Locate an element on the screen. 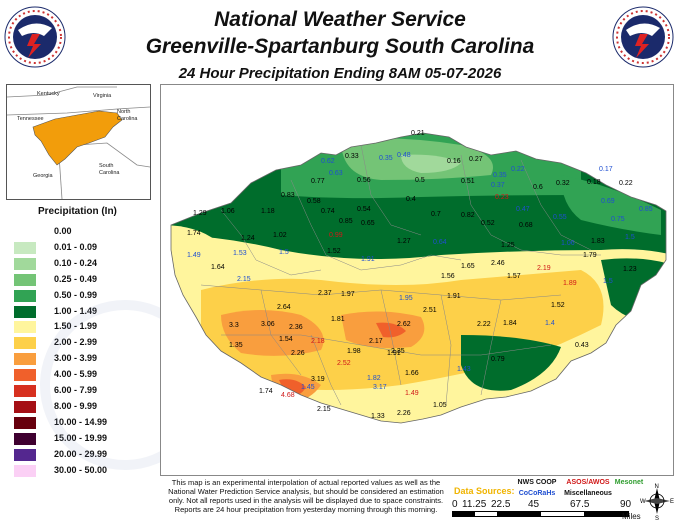 This screenshot has width=680, height=525. legend-label: 0.10 - 0.24 is located at coordinates (76, 262).